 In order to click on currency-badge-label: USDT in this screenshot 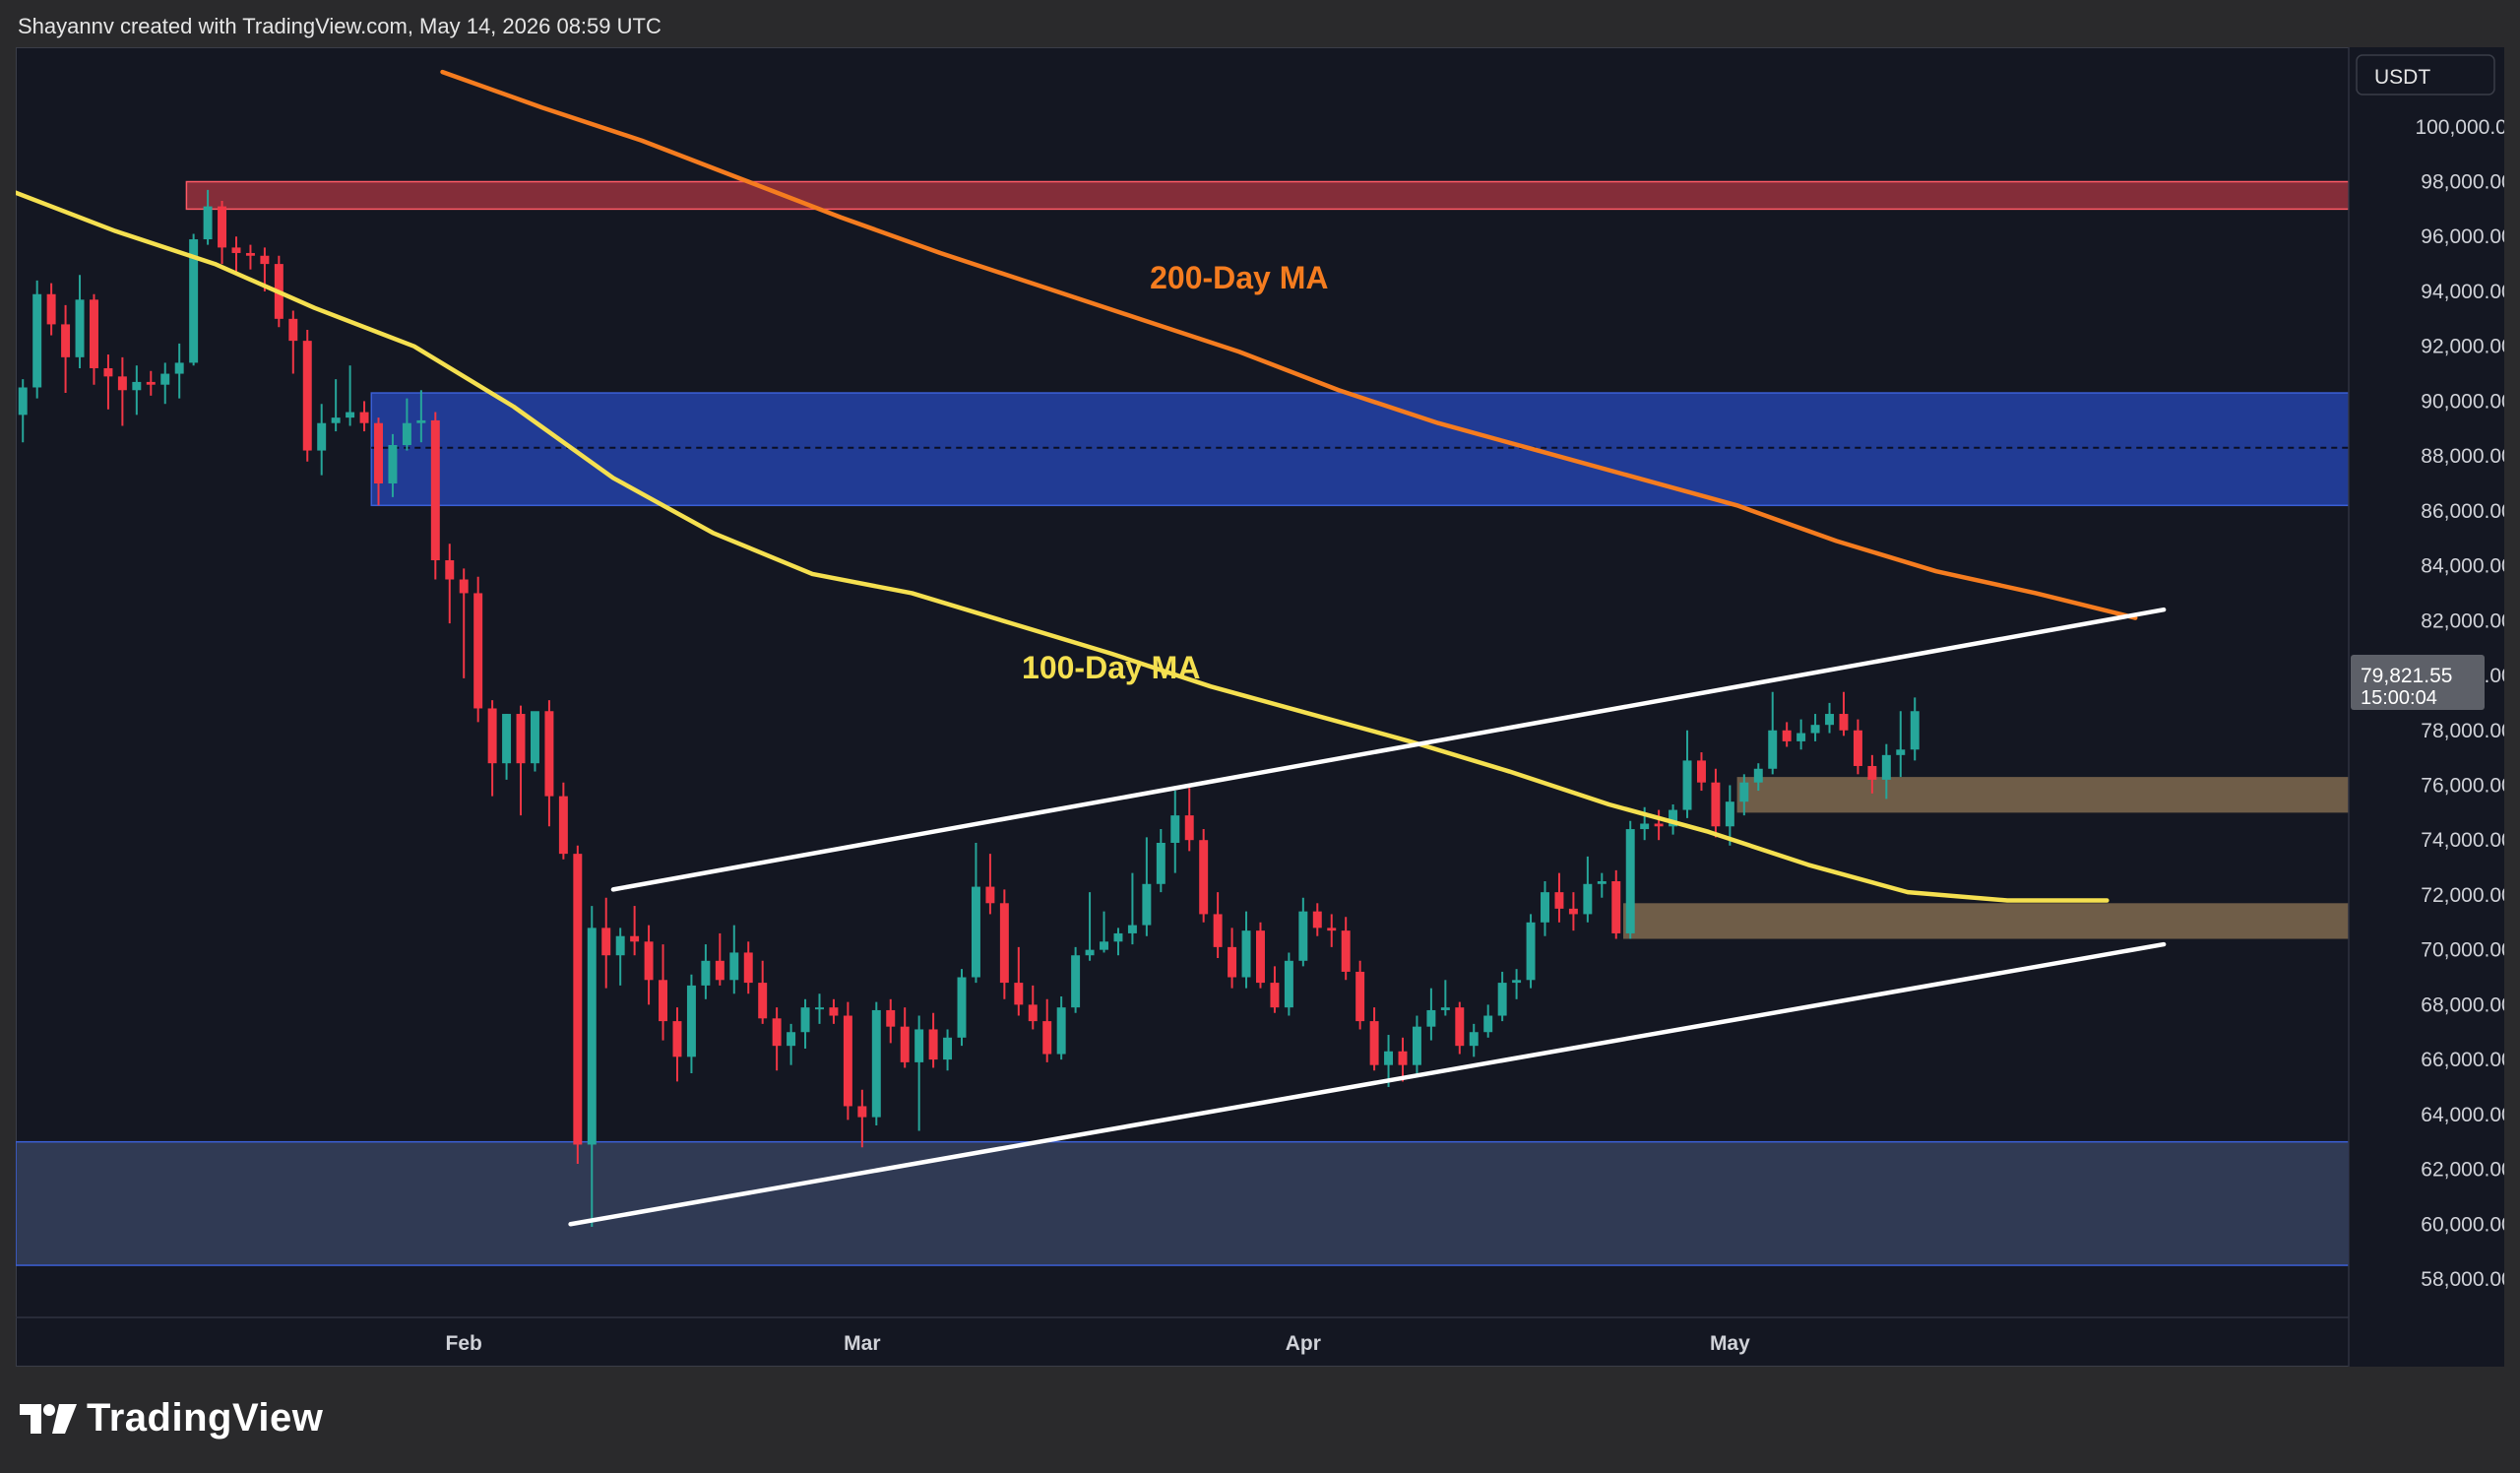, I will do `click(2402, 77)`.